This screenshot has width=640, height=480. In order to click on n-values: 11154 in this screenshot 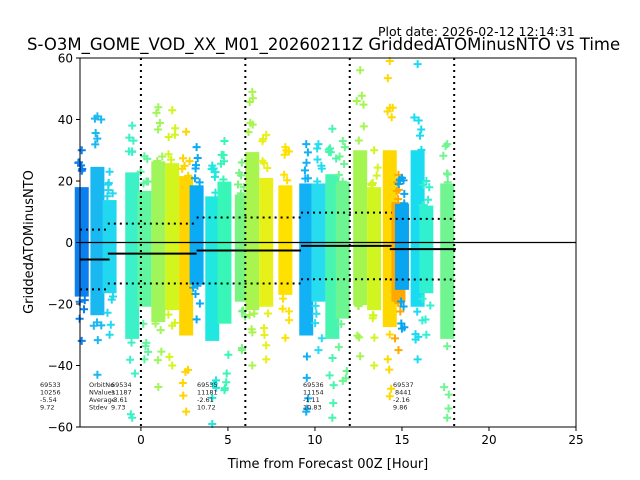, I will do `click(313, 393)`.